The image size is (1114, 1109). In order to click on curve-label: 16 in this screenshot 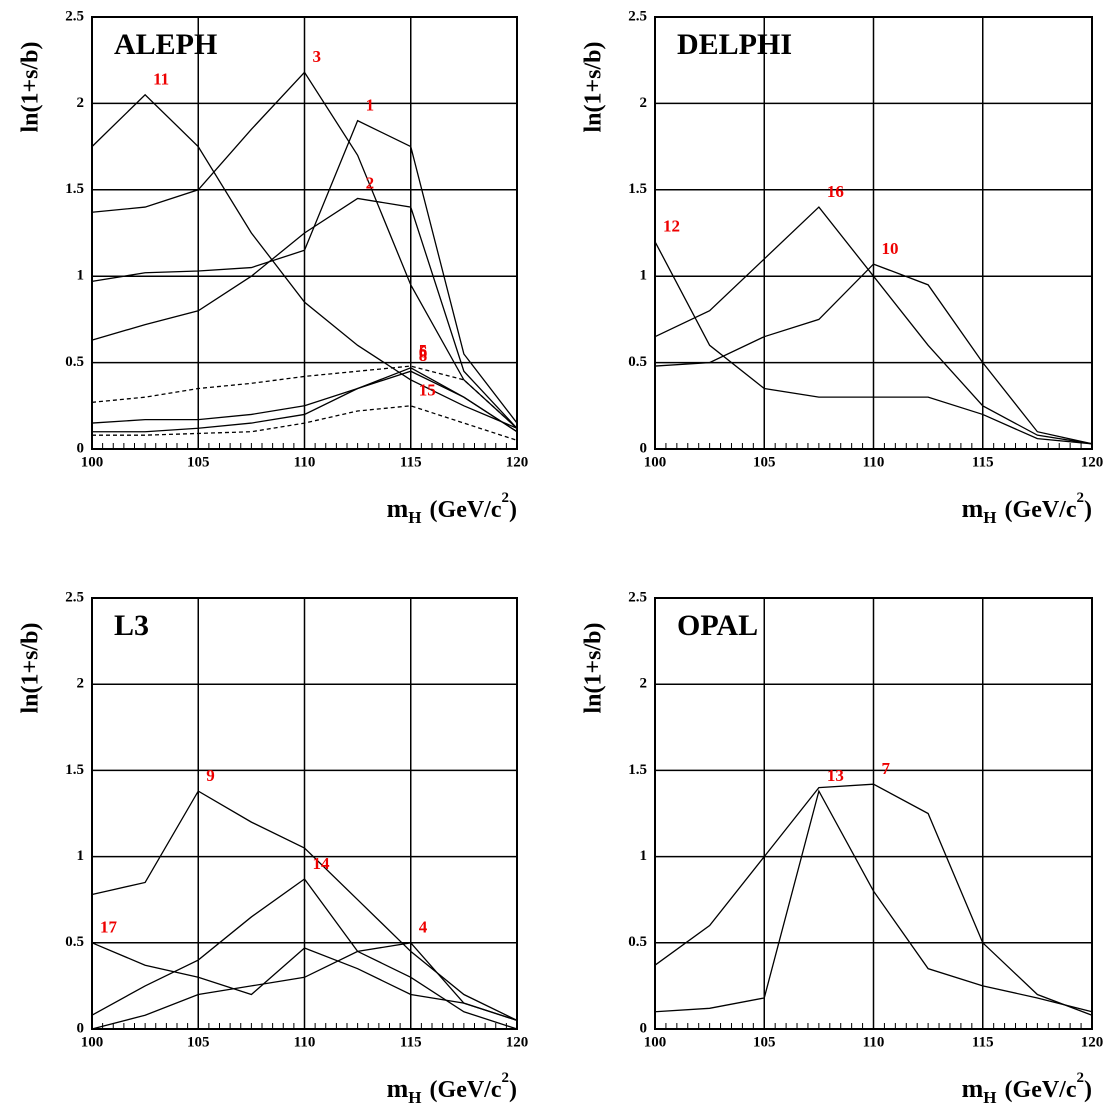, I will do `click(835, 191)`.